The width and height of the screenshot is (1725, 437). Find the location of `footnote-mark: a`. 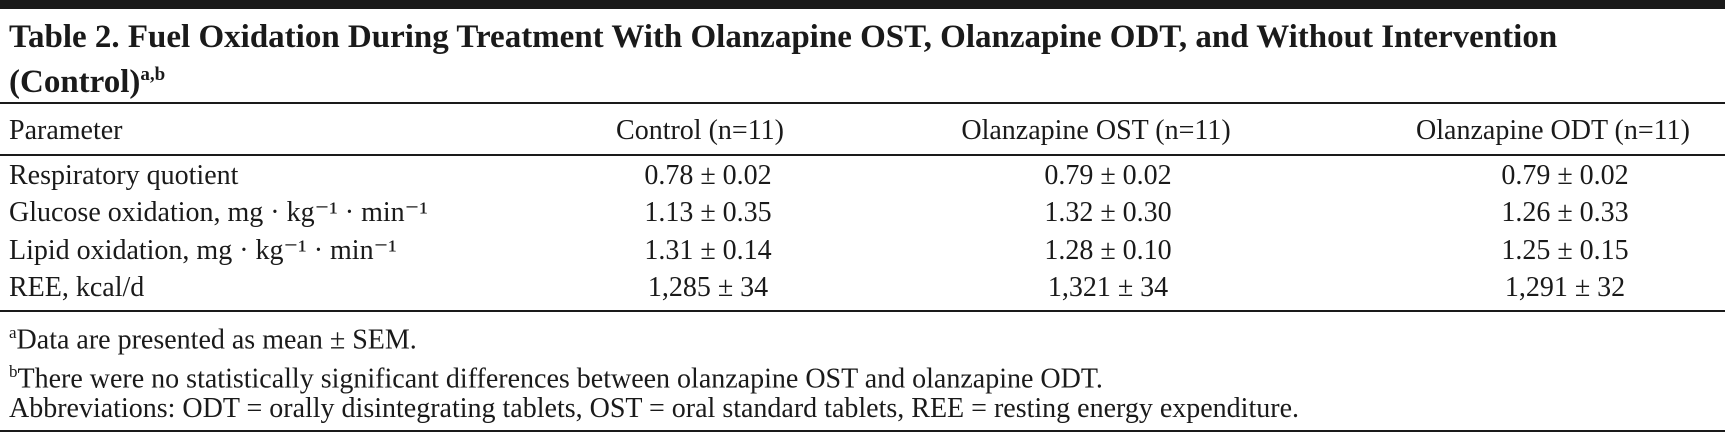

footnote-mark: a is located at coordinates (13, 332).